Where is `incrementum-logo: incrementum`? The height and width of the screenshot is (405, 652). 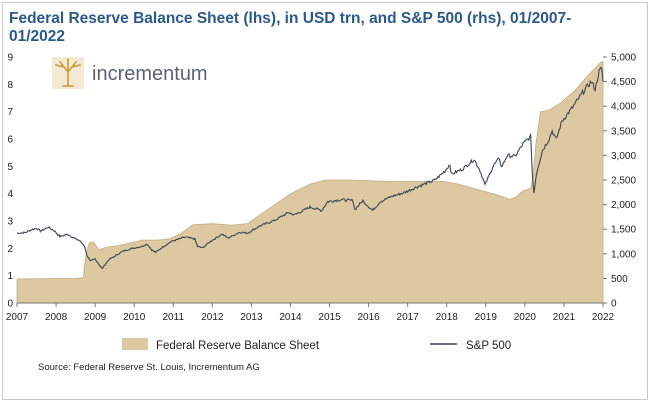
incrementum-logo: incrementum is located at coordinates (130, 73).